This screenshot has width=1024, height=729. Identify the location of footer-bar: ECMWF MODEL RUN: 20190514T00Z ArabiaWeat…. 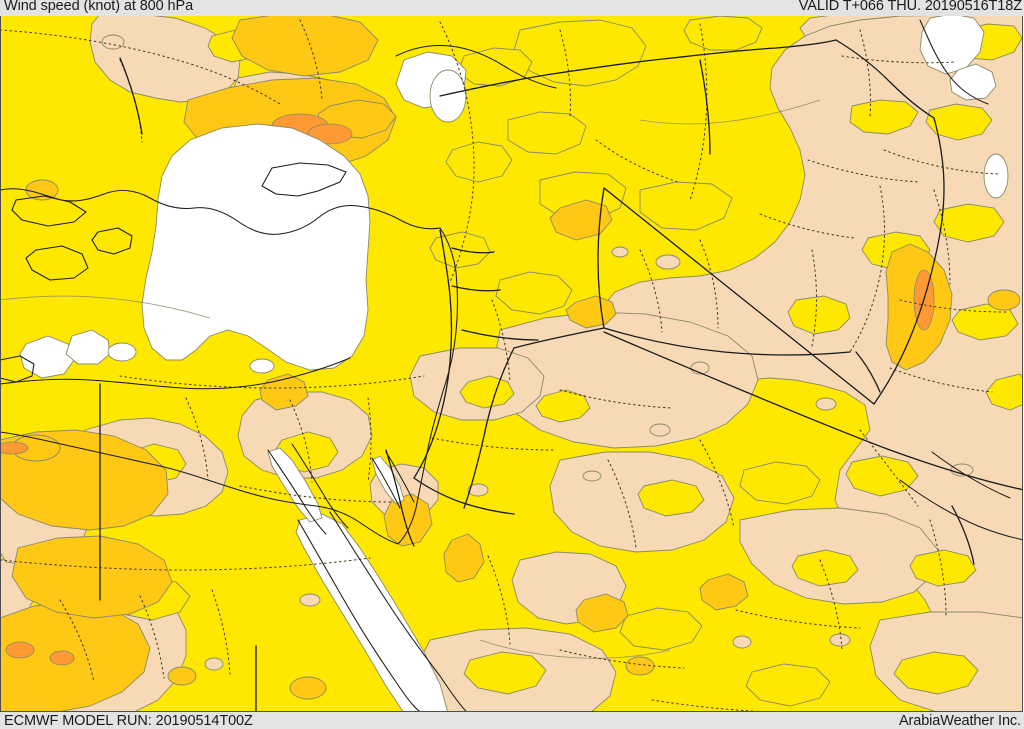
(512, 720).